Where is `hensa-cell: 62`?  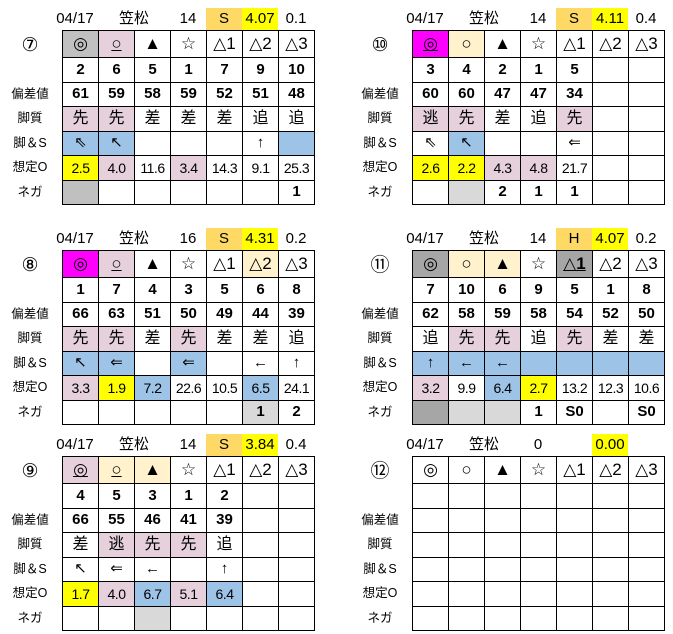
hensa-cell: 62 is located at coordinates (430, 314).